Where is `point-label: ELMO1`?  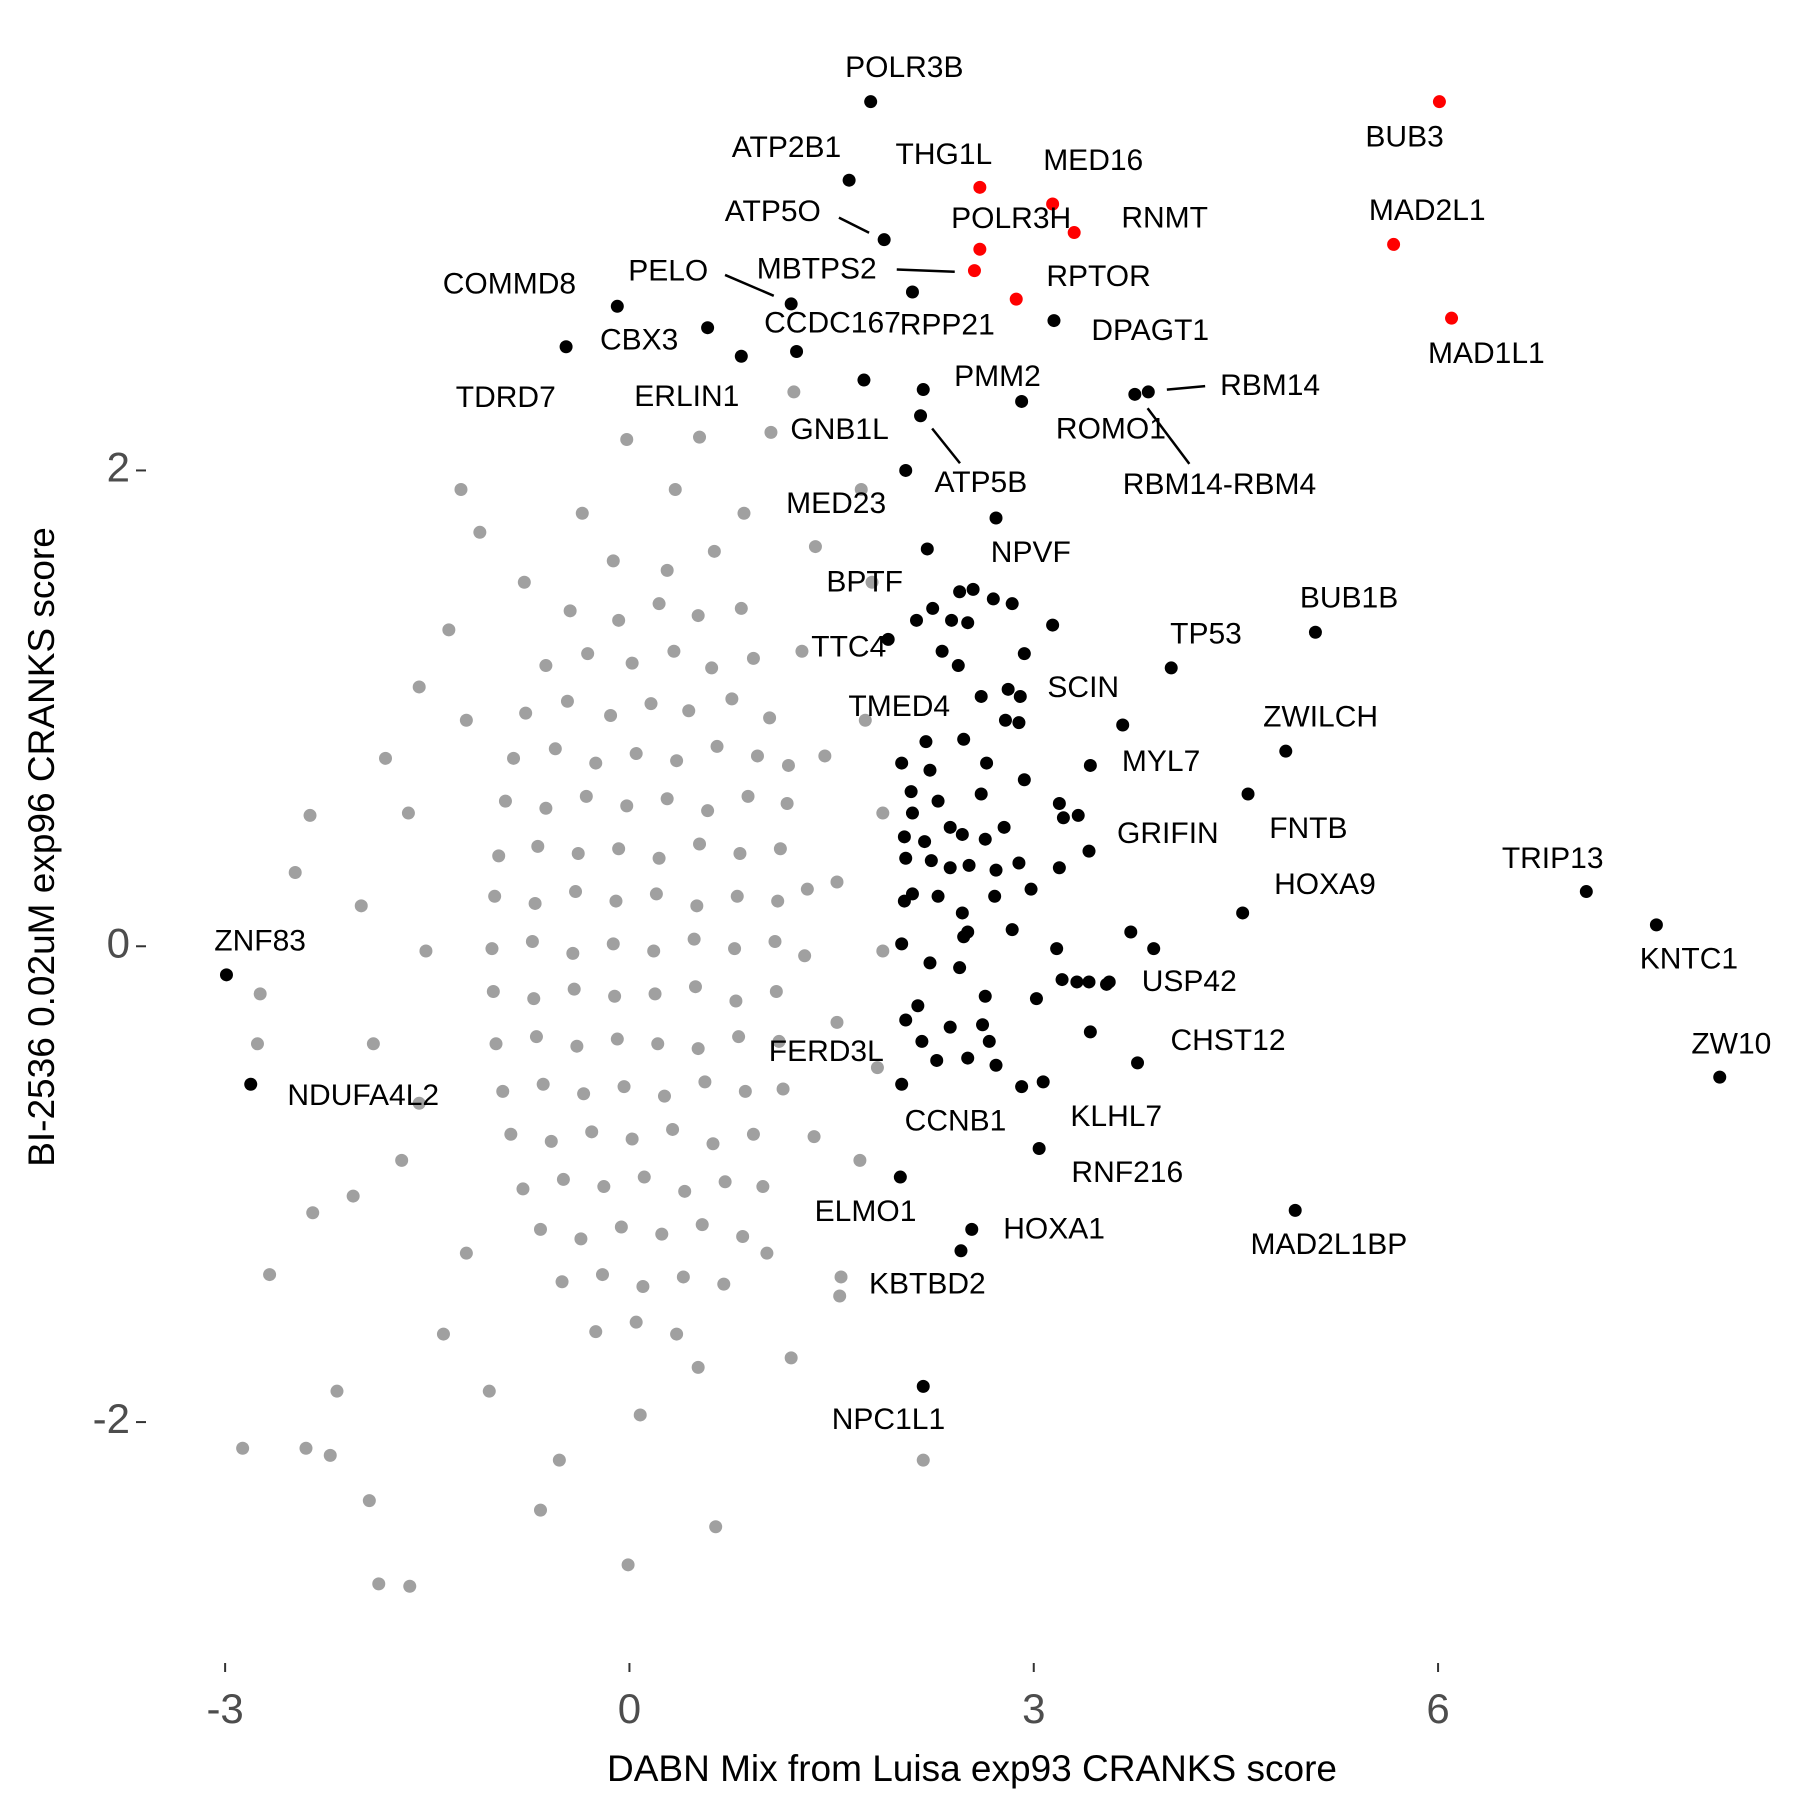 point-label: ELMO1 is located at coordinates (866, 1211).